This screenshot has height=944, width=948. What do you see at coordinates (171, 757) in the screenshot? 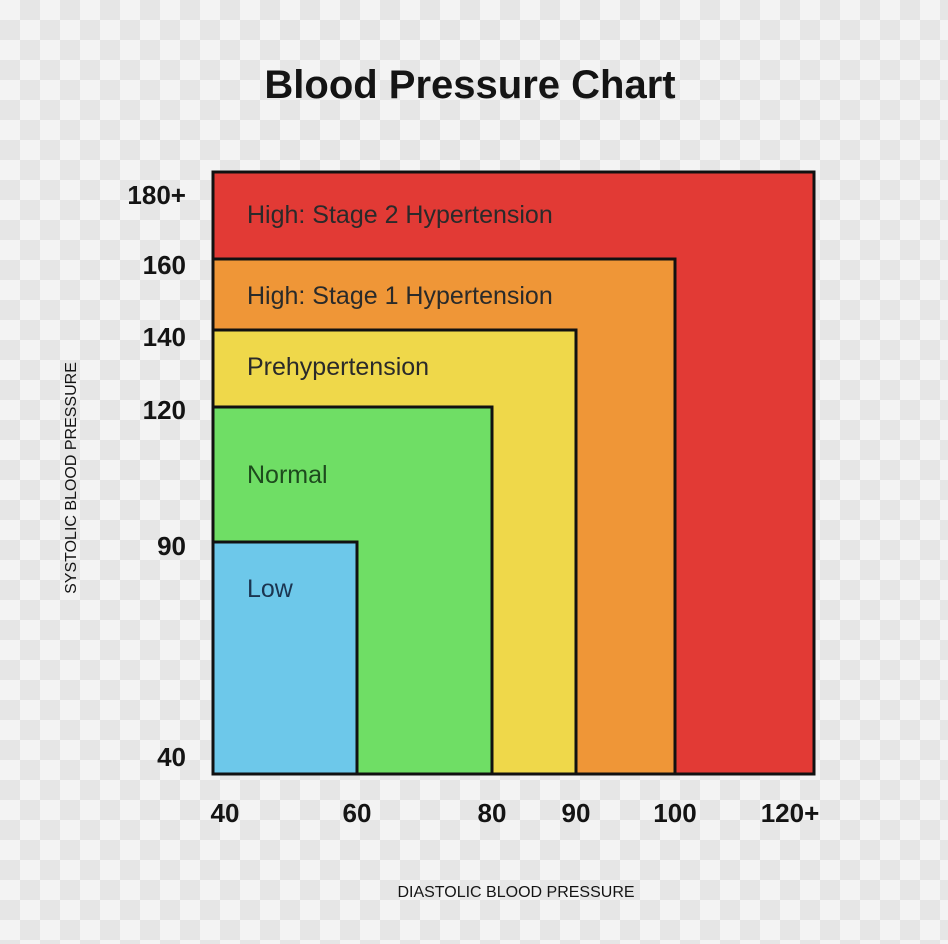
I see `y-tick-label: 40` at bounding box center [171, 757].